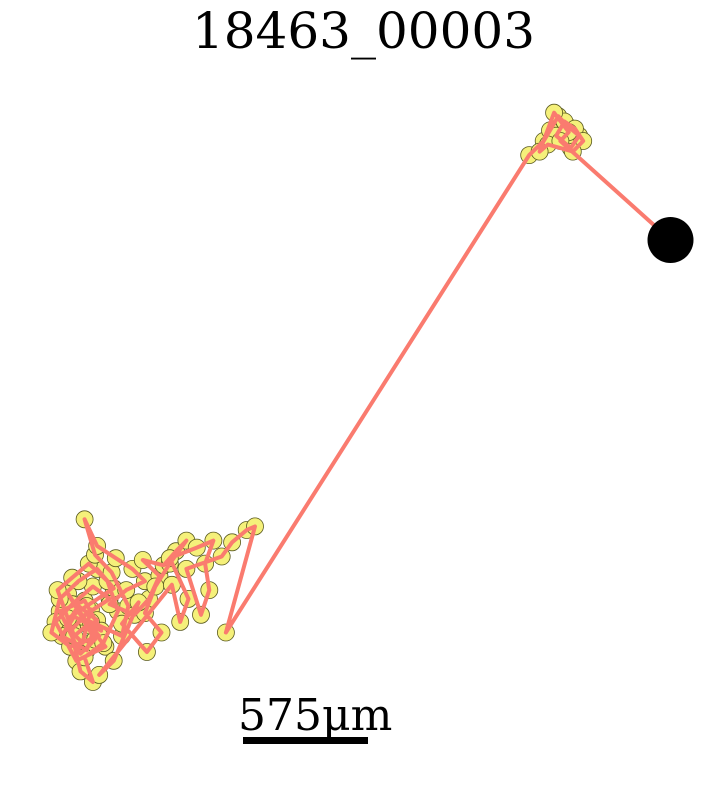 The width and height of the screenshot is (727, 786). I want to click on end-marker-layer, so click(670, 240).